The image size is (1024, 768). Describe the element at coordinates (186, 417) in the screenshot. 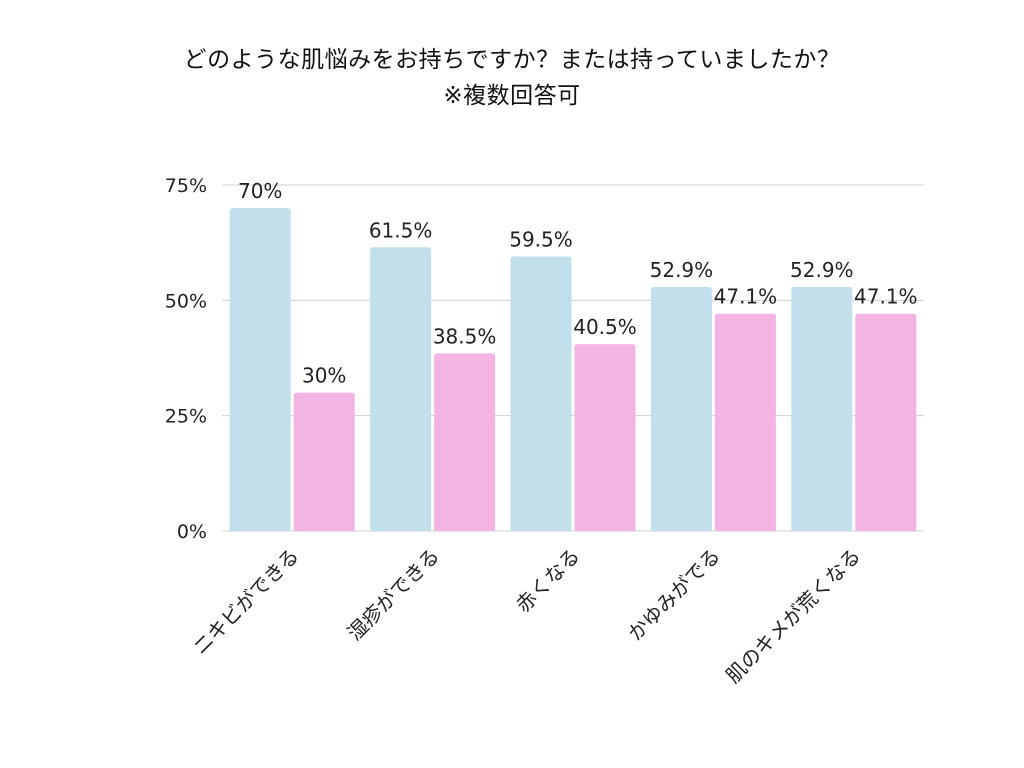

I see `y-tick-label: 25%` at that location.